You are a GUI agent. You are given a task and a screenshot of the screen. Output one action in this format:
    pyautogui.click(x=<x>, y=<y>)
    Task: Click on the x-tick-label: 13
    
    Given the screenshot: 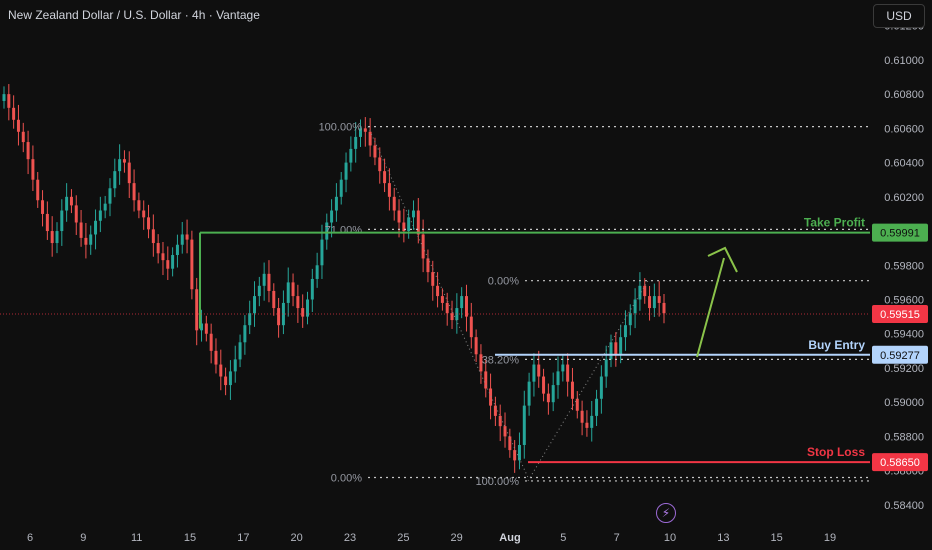 What is the action you would take?
    pyautogui.click(x=723, y=538)
    